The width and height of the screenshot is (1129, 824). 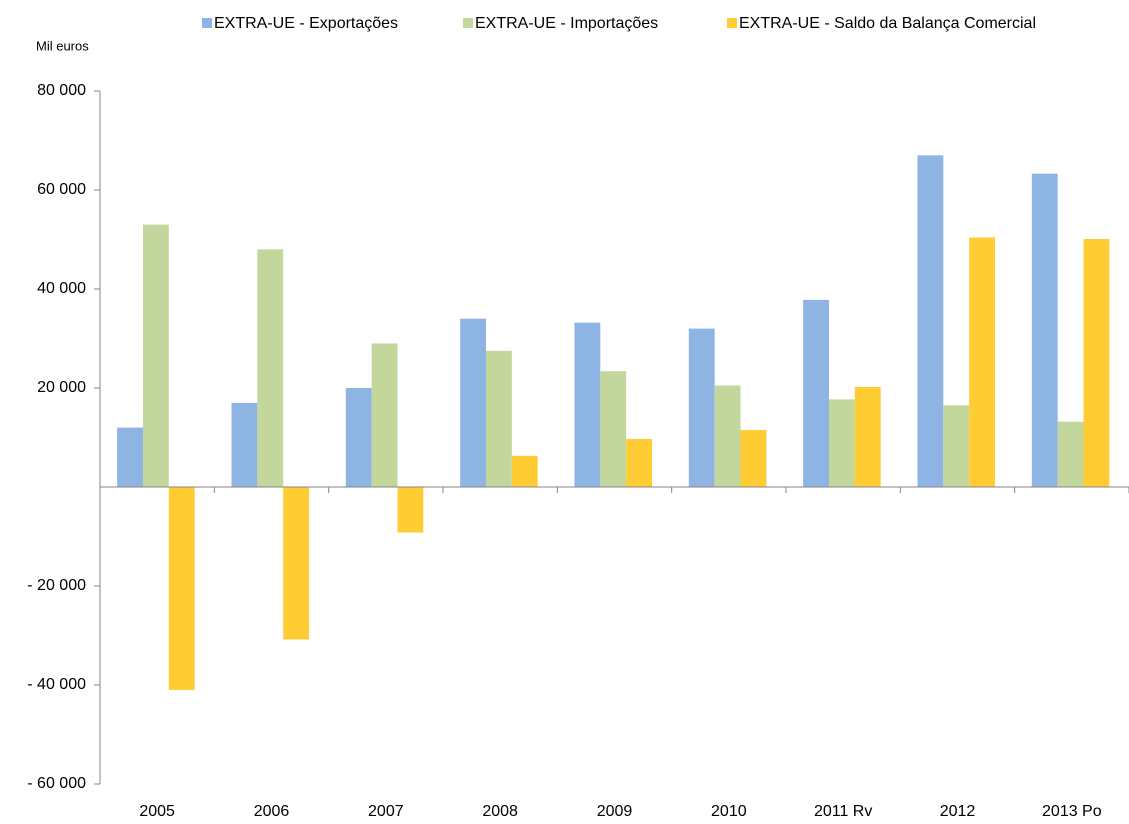 I want to click on x-tick-label: 2008, so click(x=500, y=811).